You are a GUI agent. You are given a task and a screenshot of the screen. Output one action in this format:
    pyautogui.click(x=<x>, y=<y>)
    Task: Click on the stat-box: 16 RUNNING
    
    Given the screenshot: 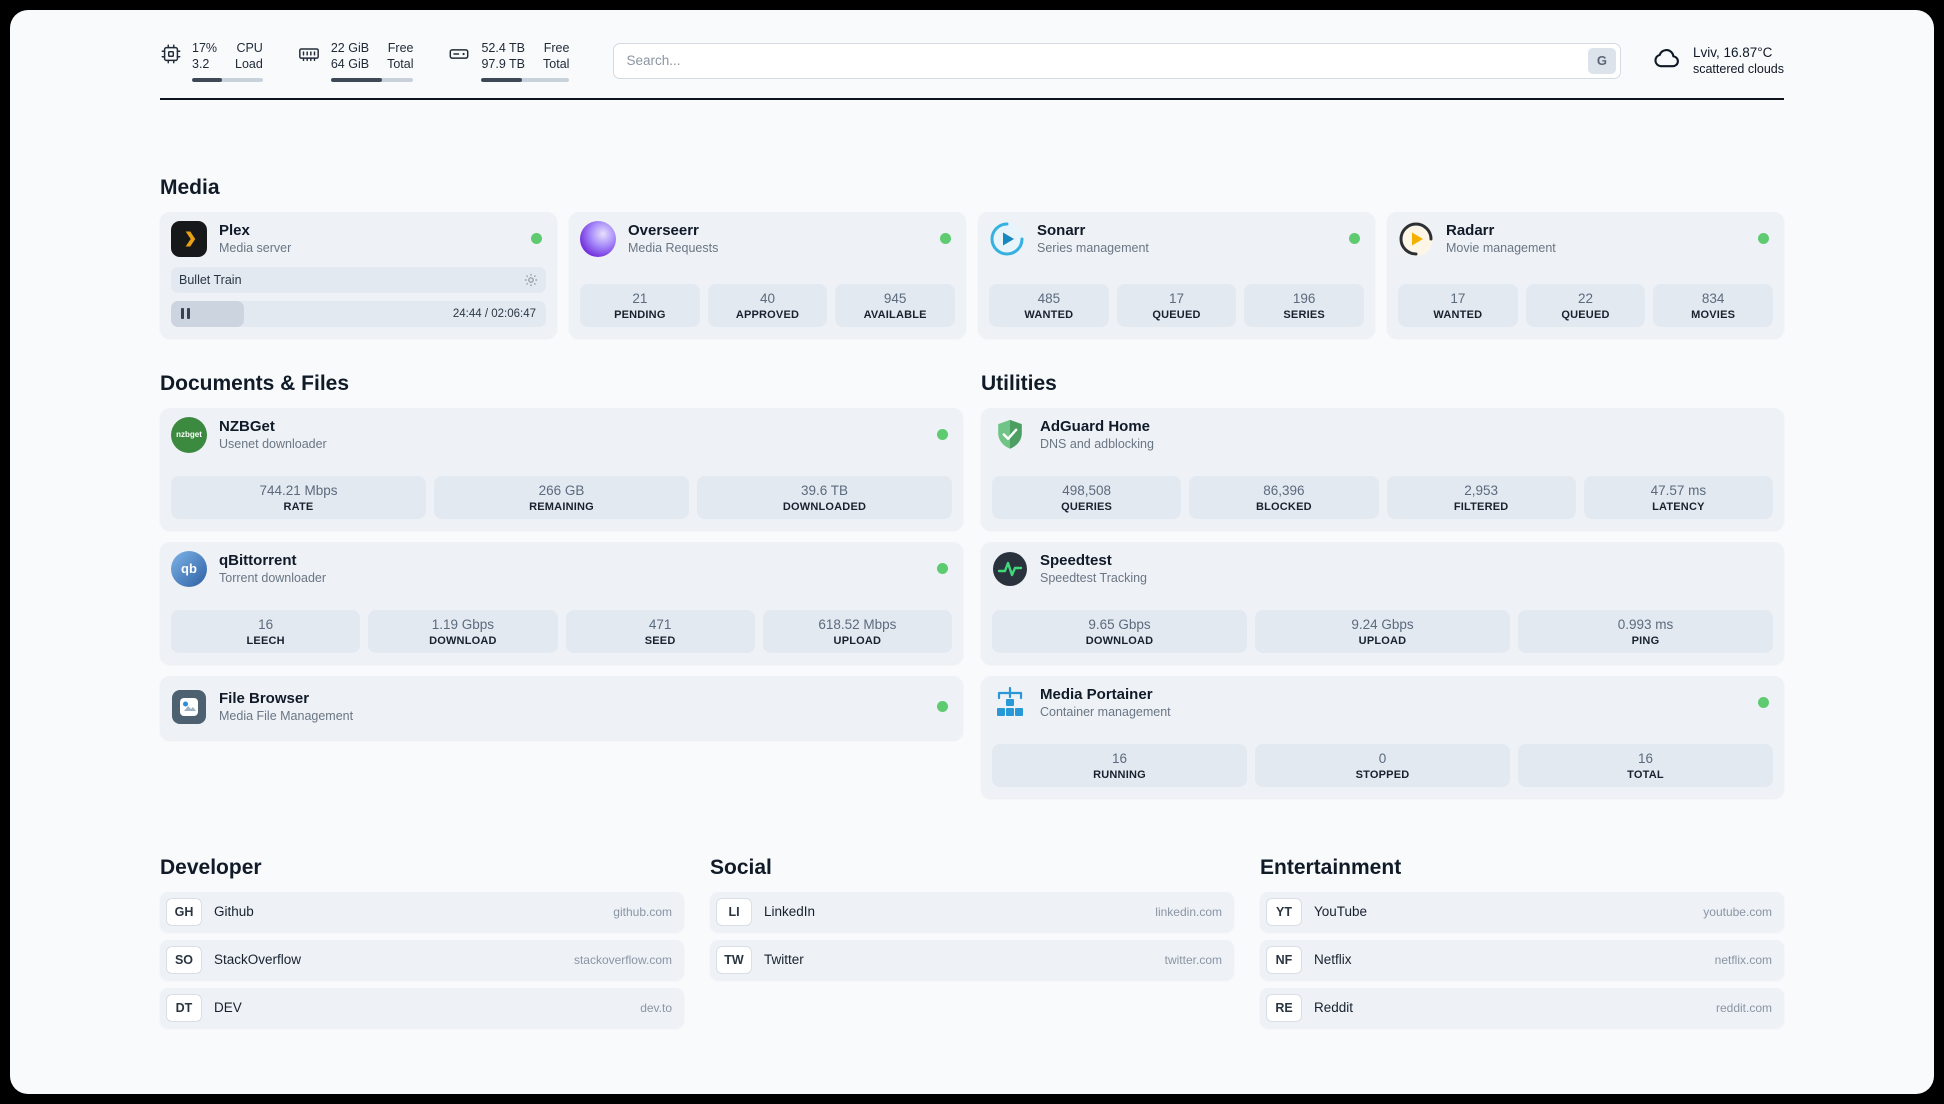 What is the action you would take?
    pyautogui.click(x=1119, y=765)
    